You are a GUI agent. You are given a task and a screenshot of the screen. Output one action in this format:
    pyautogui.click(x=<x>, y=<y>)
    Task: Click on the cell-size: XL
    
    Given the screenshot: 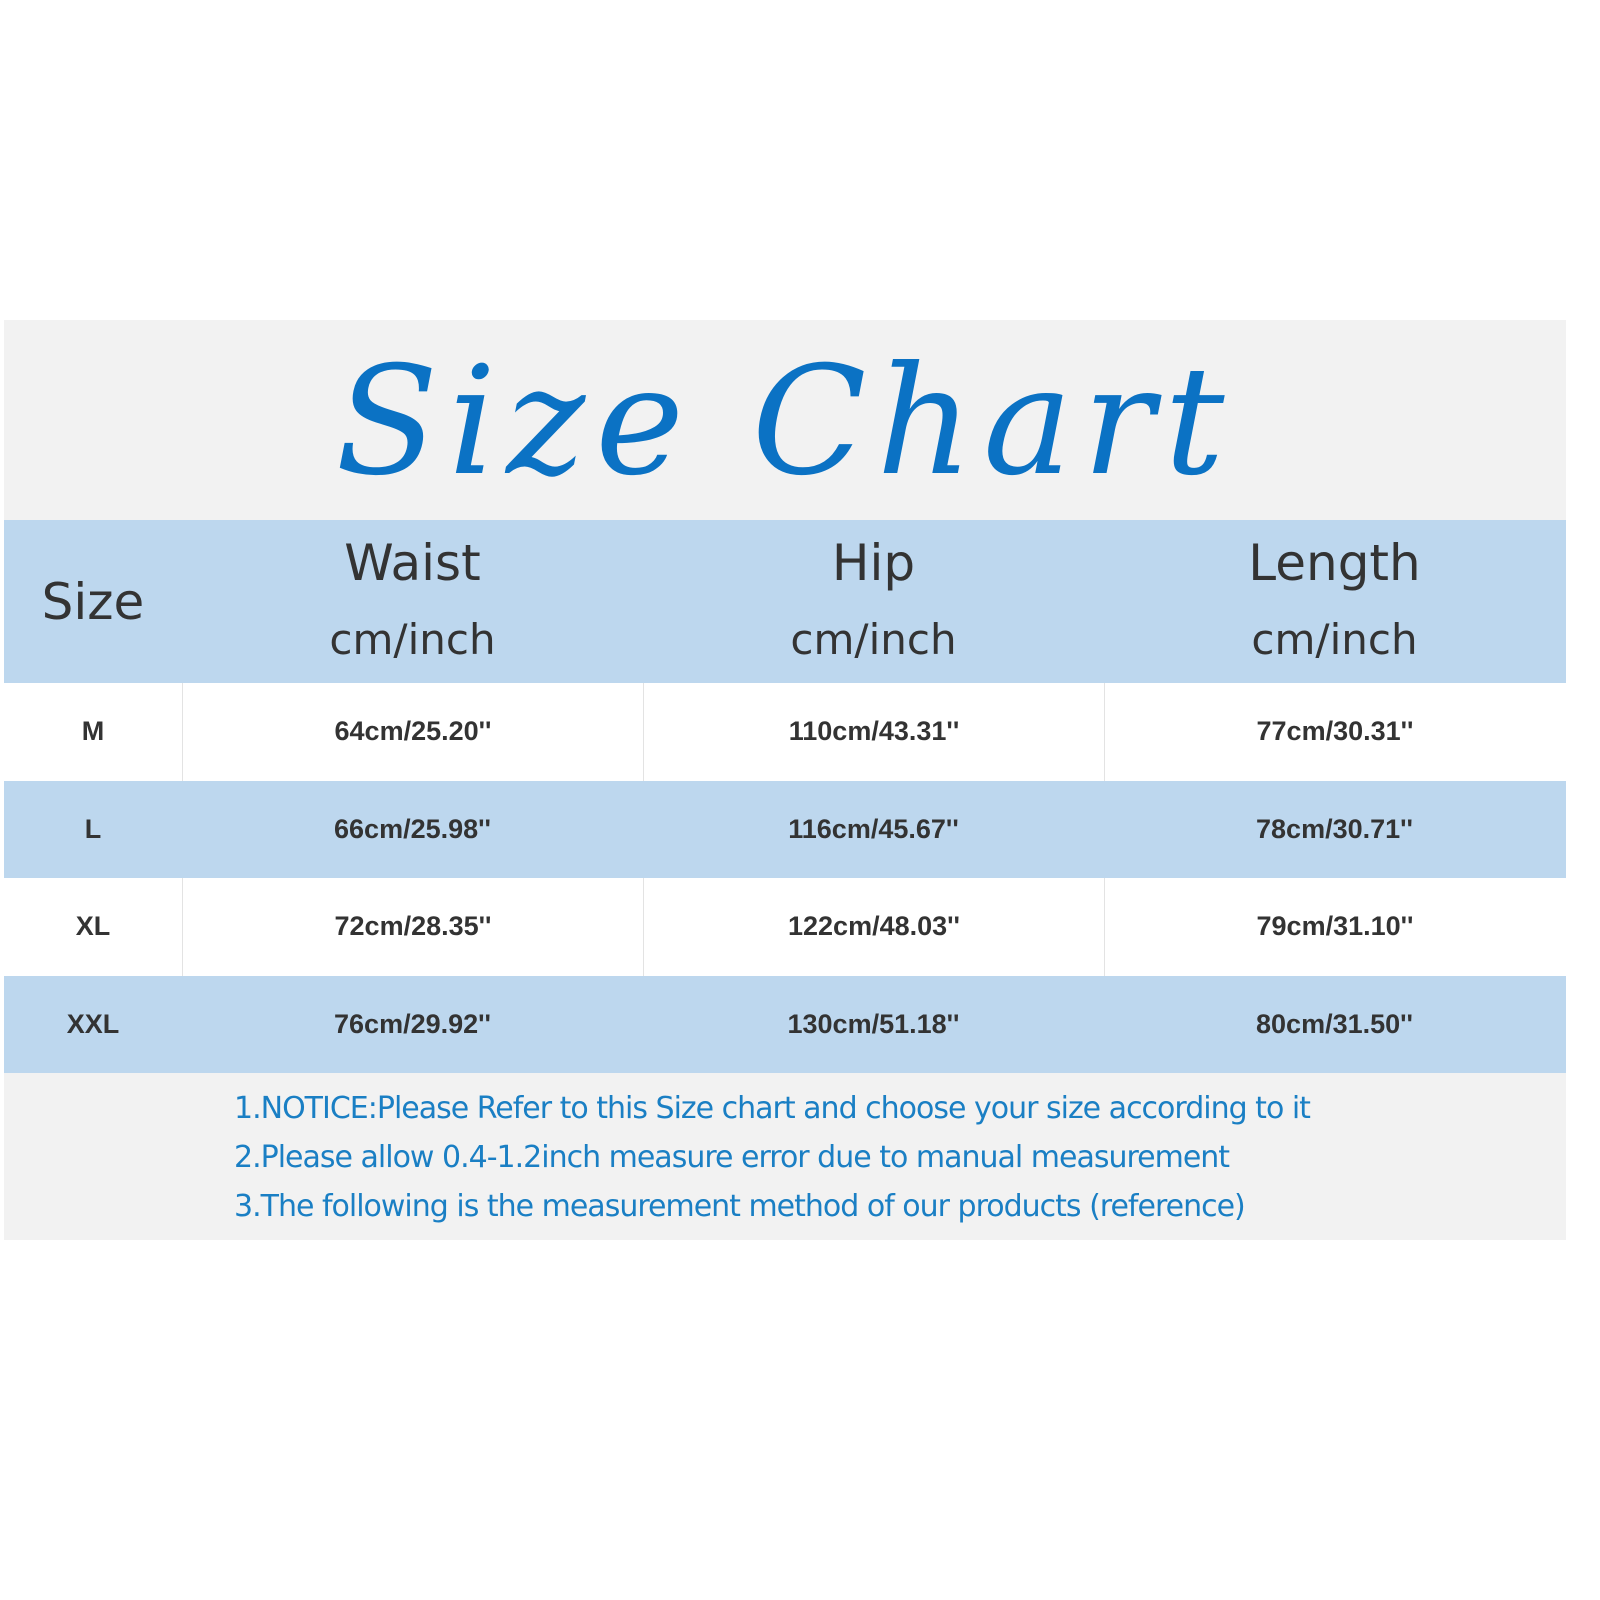 What is the action you would take?
    pyautogui.click(x=93, y=926)
    